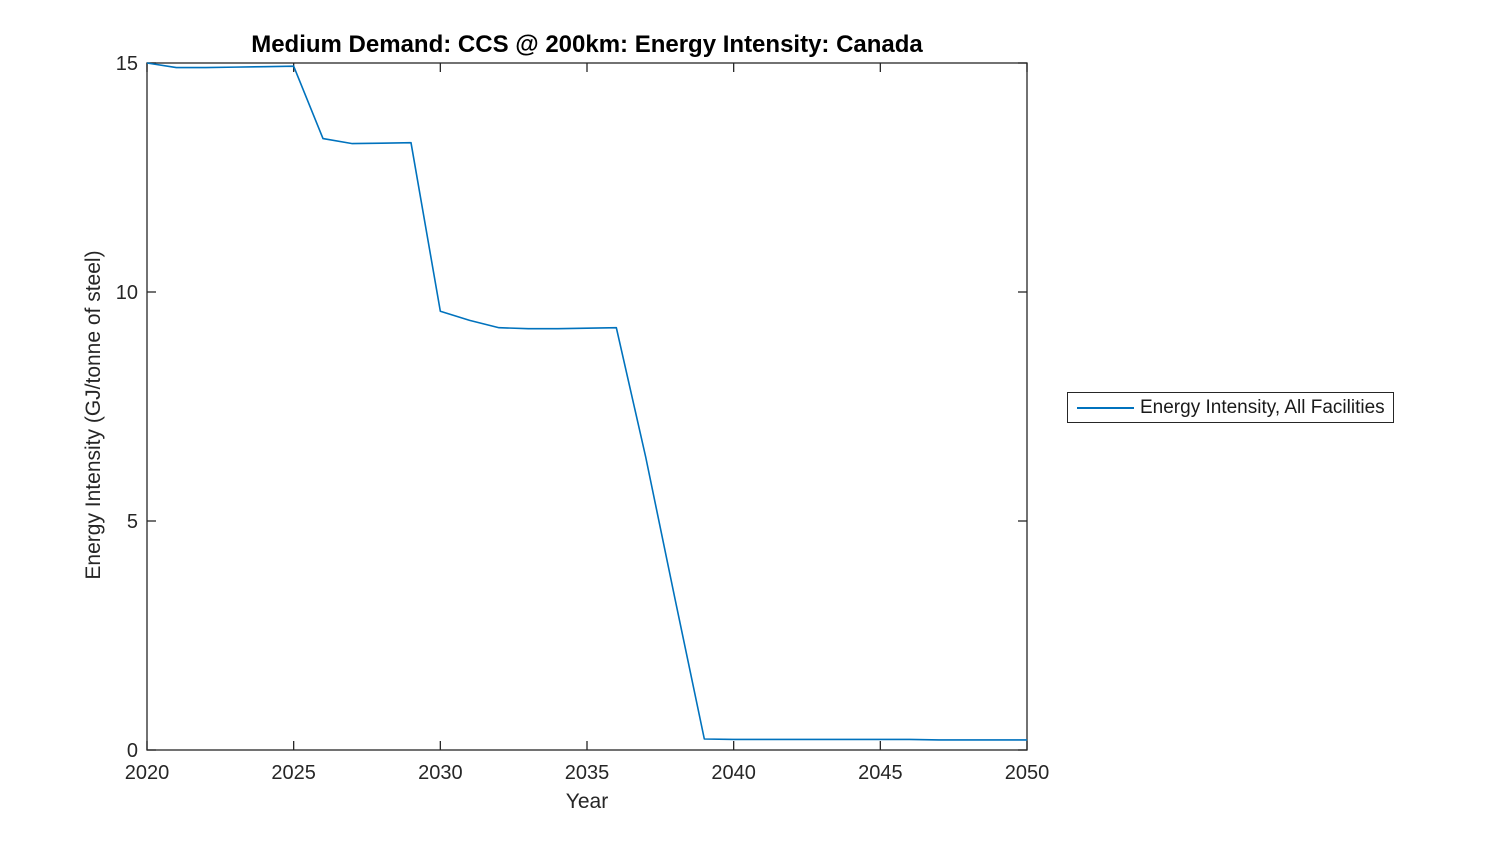  I want to click on y-axis-label: Energy Intensity (GJ/tonne of steel), so click(93, 415).